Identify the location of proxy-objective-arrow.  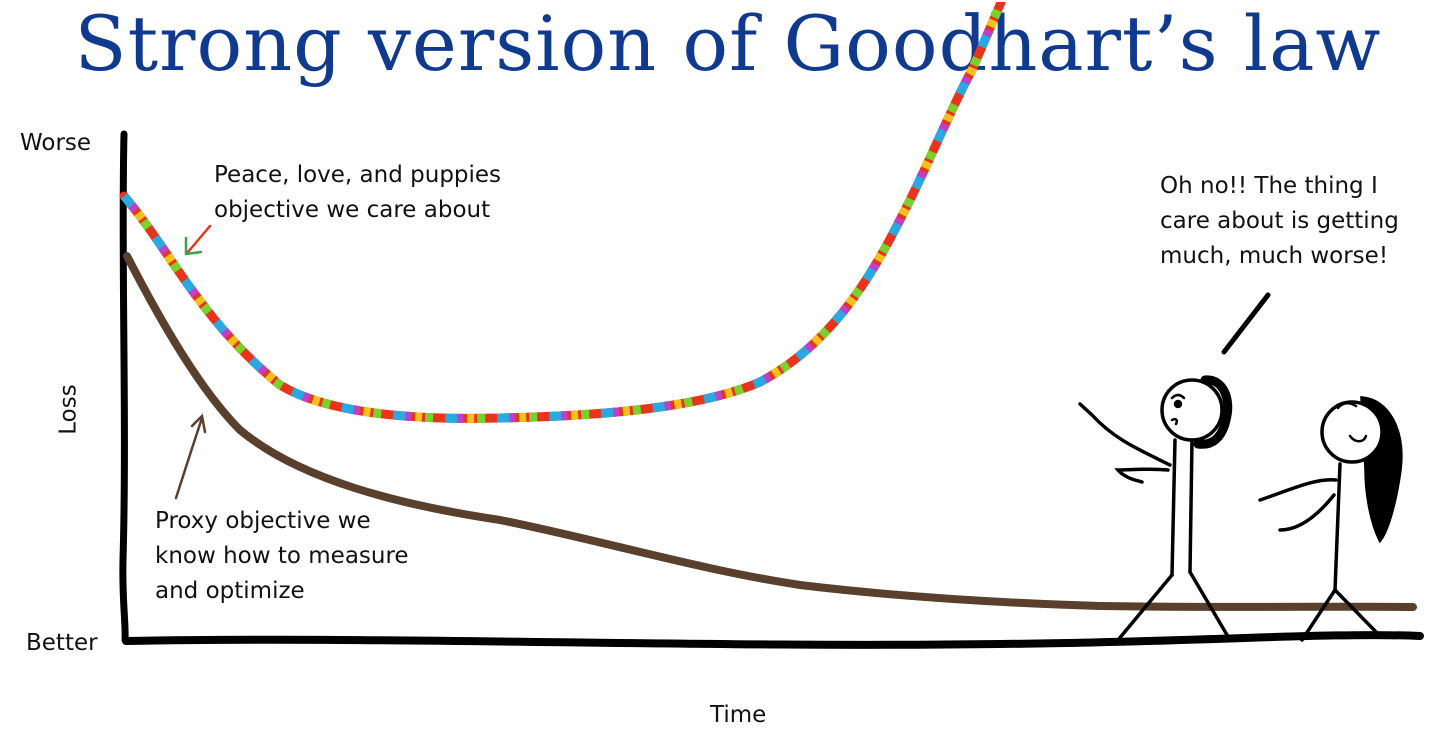
(190, 456).